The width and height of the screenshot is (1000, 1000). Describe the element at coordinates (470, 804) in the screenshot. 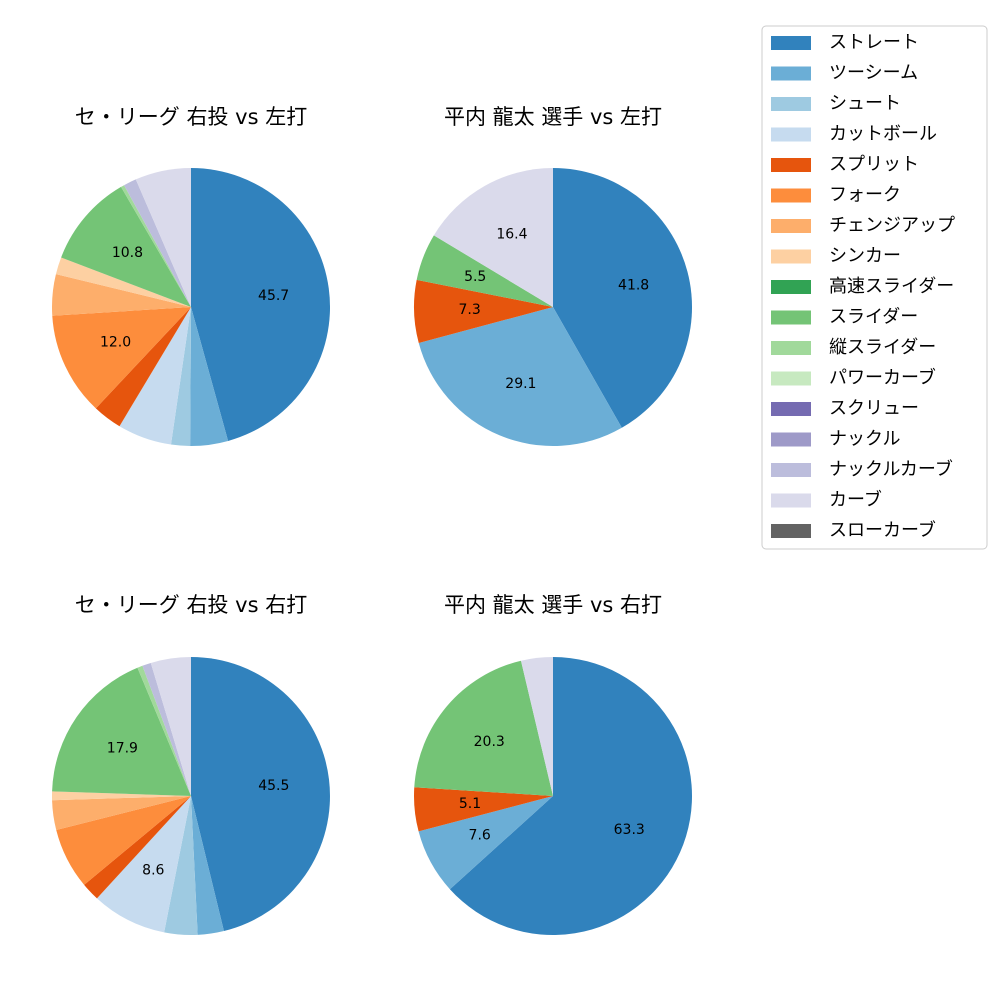

I see `slice-value-label: 5.1` at that location.